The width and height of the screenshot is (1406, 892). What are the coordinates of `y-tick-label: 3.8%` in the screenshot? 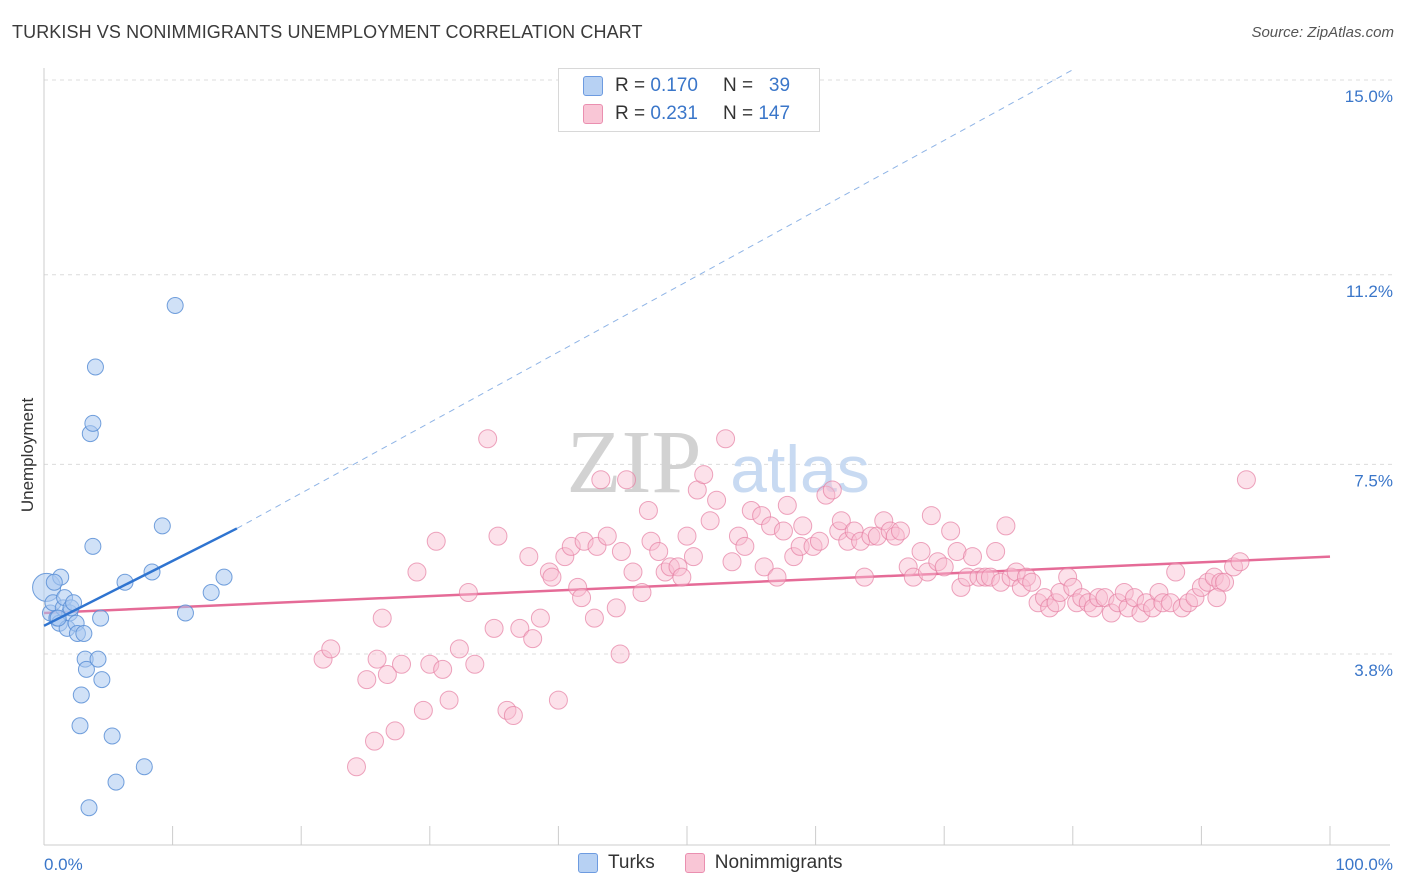 It's located at (1373, 670).